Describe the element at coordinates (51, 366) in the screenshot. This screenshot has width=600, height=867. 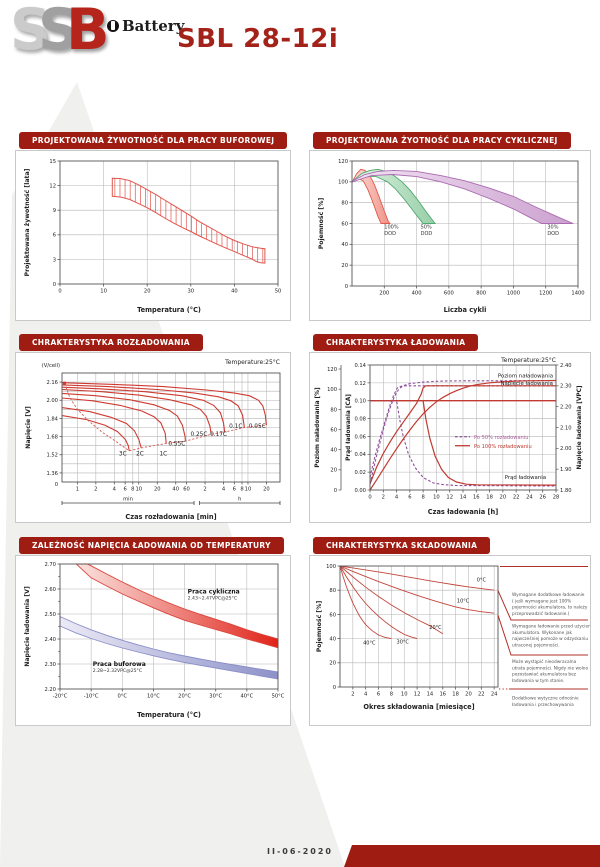
I see `svg-text: (V/cell)` at that location.